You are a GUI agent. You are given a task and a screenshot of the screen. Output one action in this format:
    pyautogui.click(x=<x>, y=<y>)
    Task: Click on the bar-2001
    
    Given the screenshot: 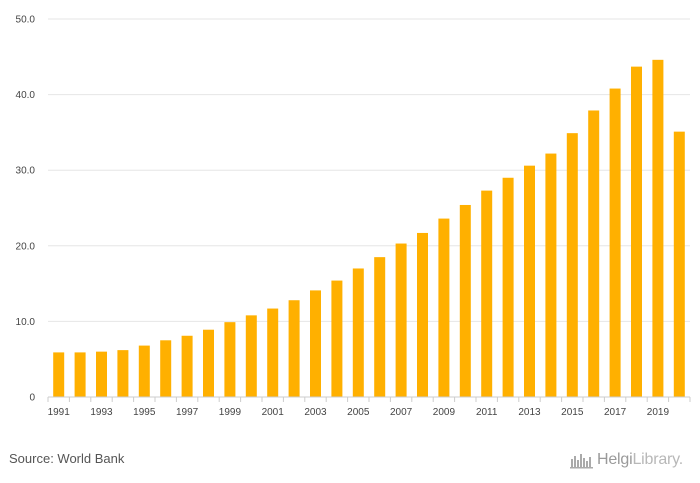 What is the action you would take?
    pyautogui.click(x=273, y=352)
    